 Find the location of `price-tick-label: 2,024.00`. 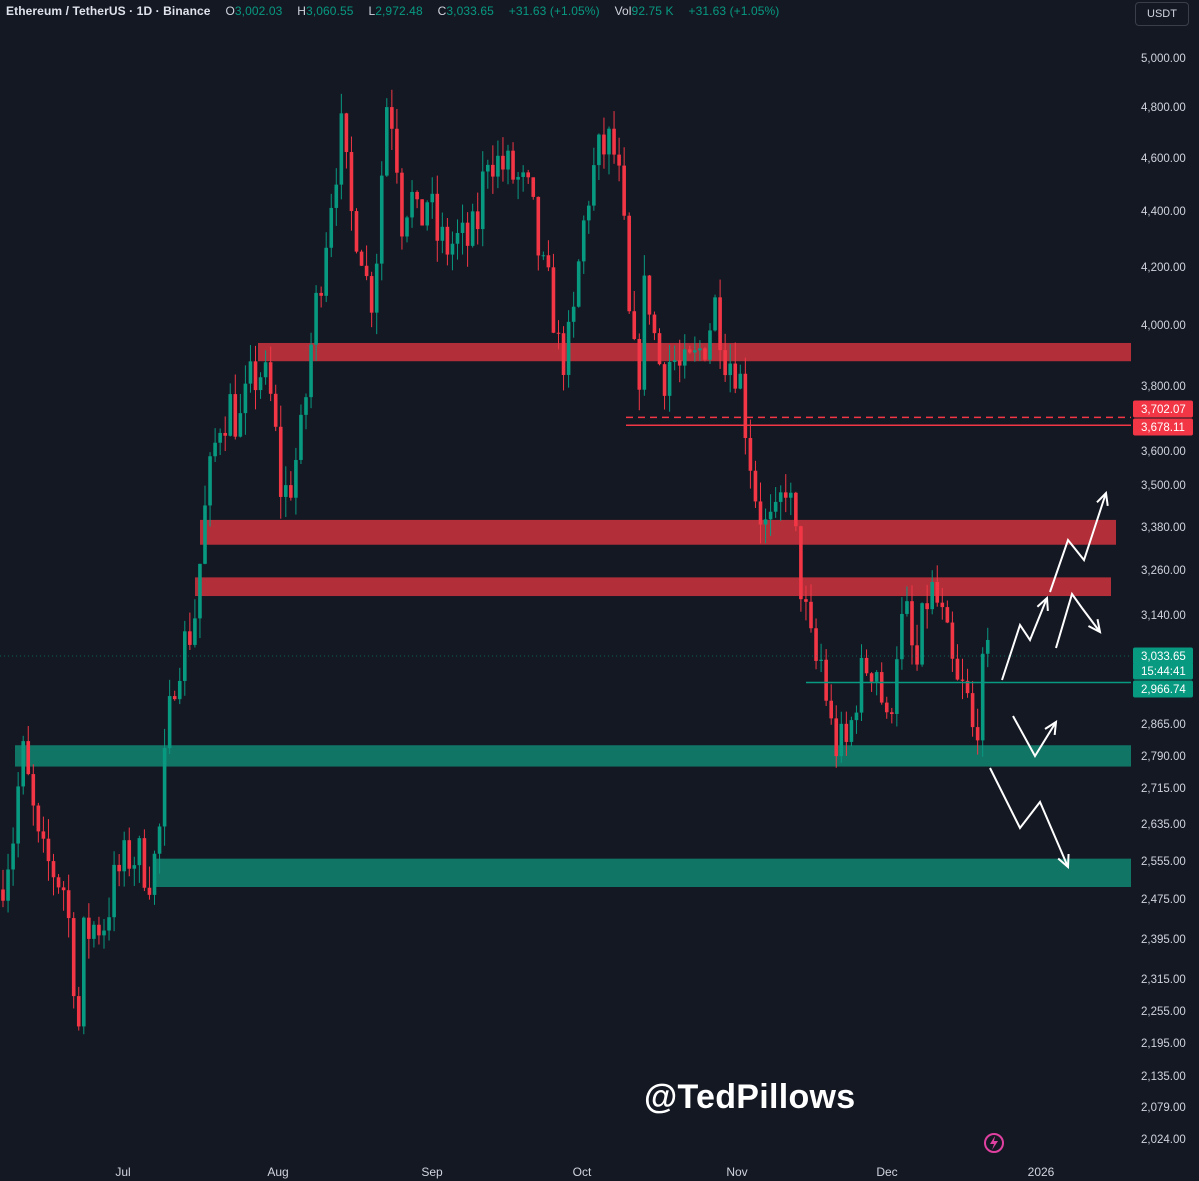

price-tick-label: 2,024.00 is located at coordinates (1163, 1140).